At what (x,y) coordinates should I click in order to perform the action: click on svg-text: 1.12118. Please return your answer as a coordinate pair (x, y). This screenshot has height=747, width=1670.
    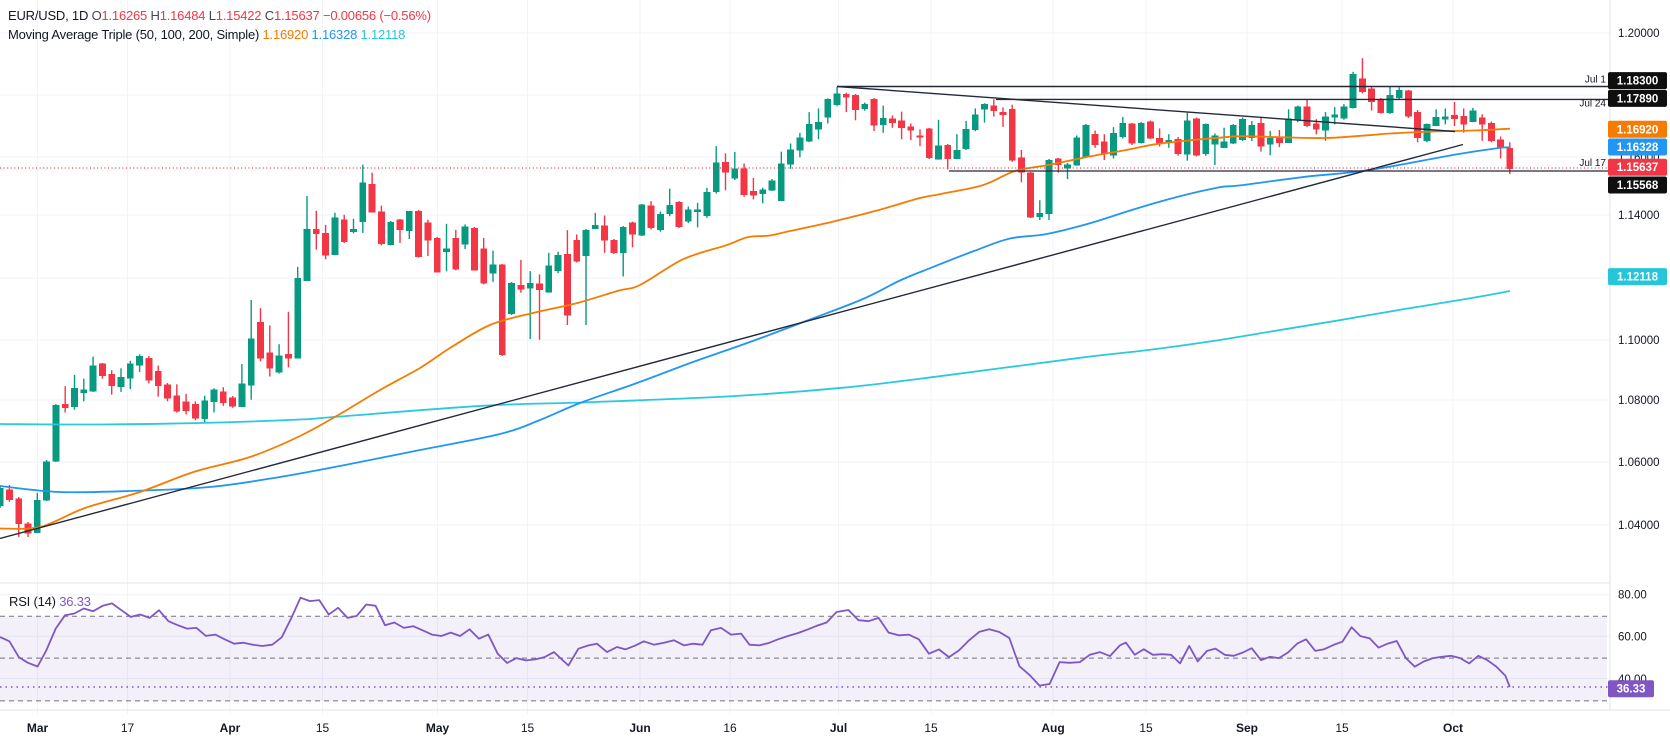
    Looking at the image, I should click on (1638, 278).